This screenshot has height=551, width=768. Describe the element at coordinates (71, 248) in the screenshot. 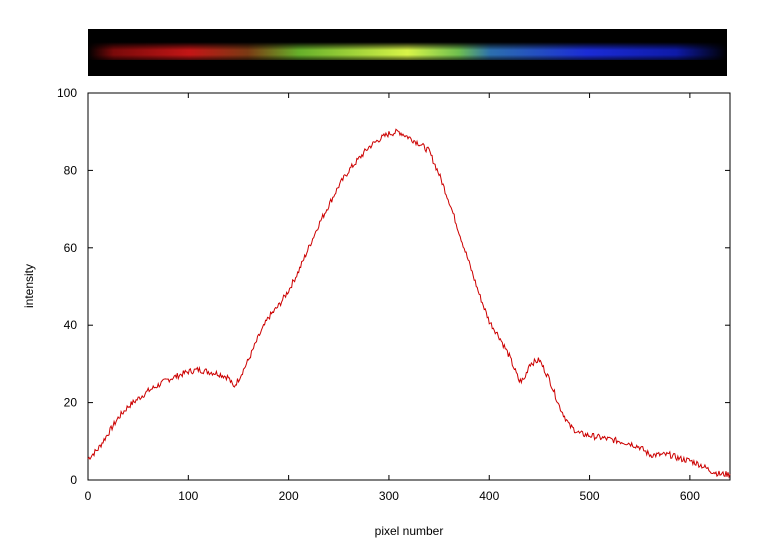

I see `y-tick-label: 60` at that location.